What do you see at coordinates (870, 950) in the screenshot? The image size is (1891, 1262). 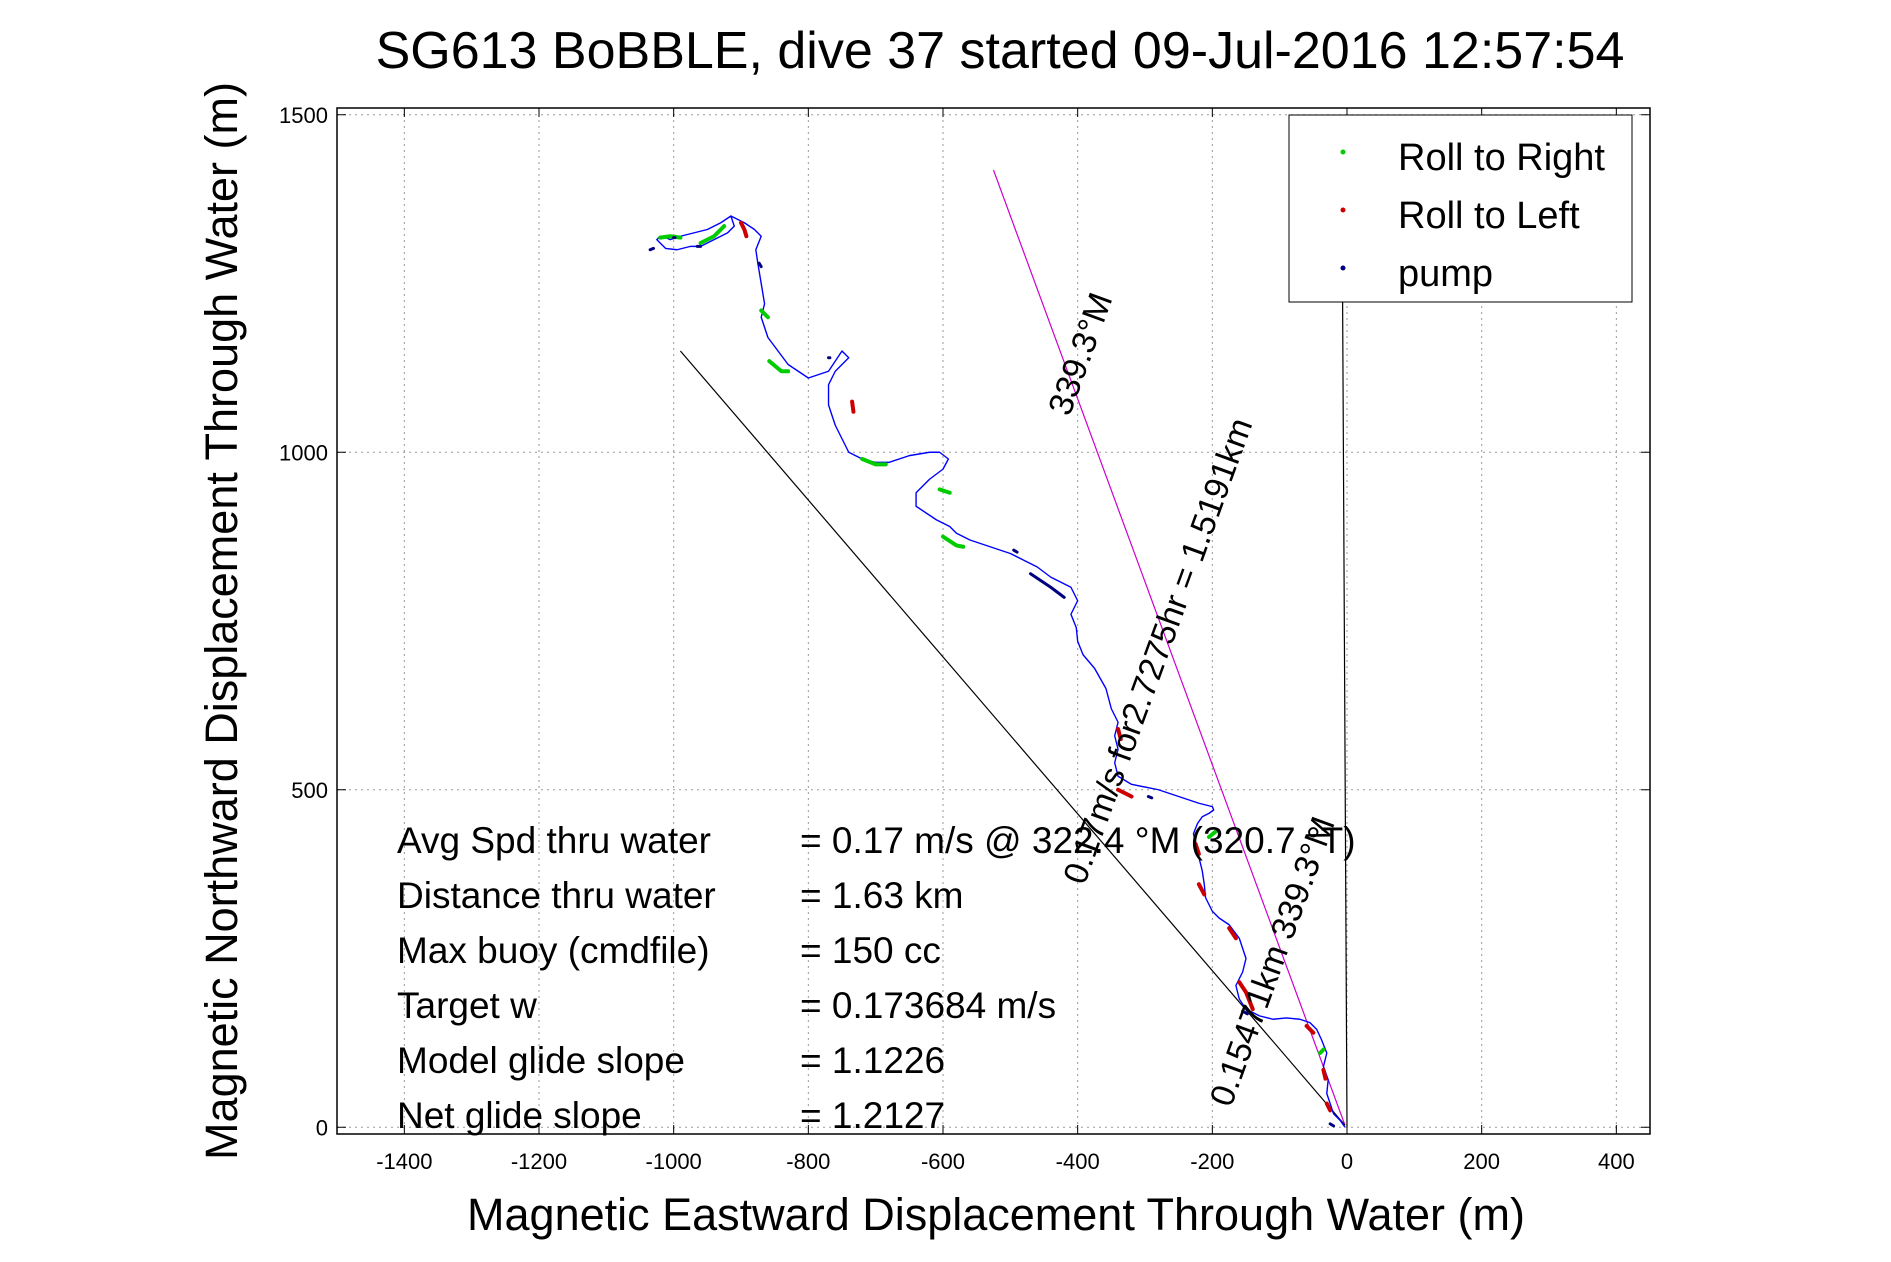 I see `stats-value: = 150 cc` at bounding box center [870, 950].